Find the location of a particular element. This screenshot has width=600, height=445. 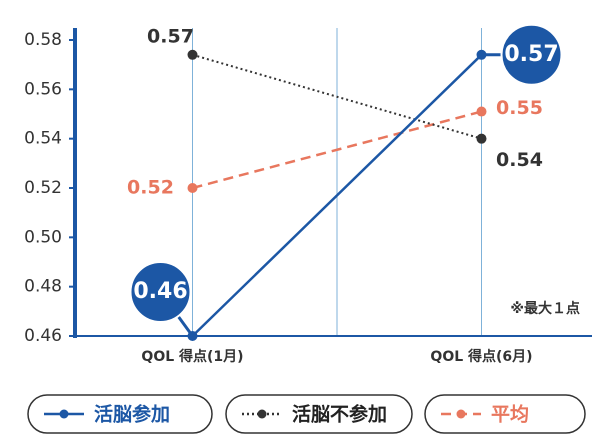

data-label: 0.54 is located at coordinates (519, 160).